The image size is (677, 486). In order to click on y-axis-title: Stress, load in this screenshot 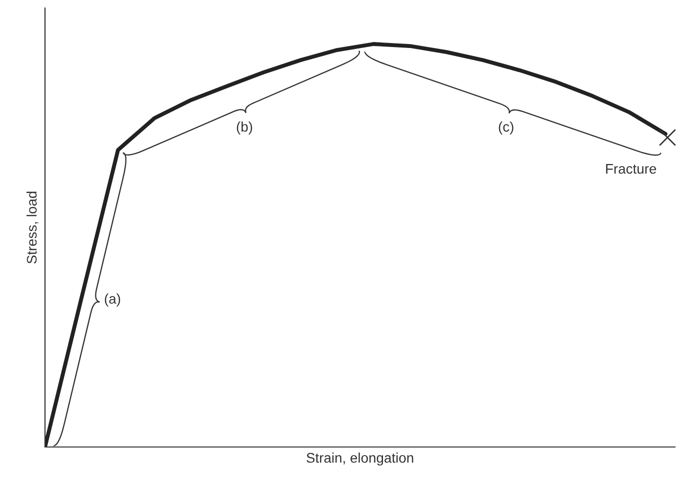, I will do `click(32, 228)`.